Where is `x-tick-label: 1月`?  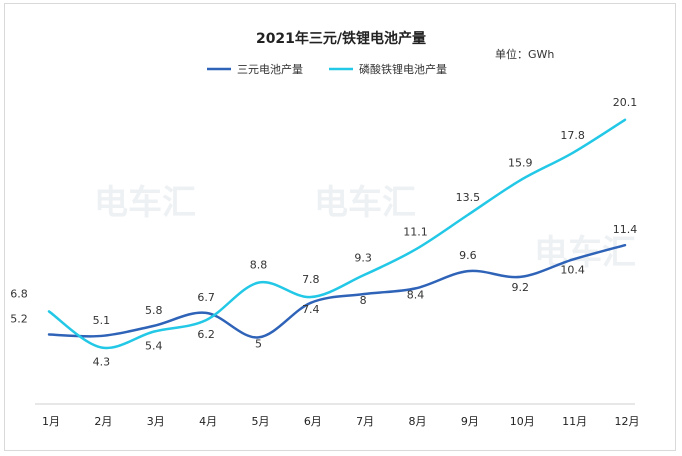
x-tick-label: 1月 is located at coordinates (51, 421).